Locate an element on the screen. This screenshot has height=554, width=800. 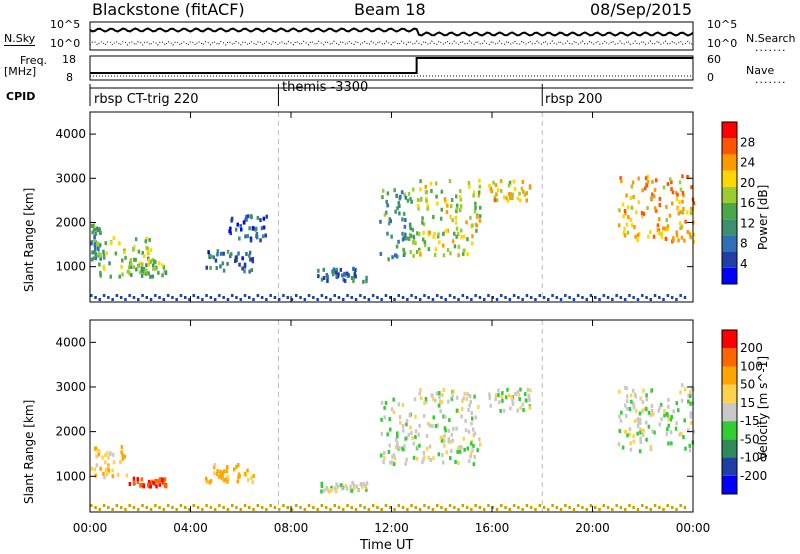
nsearch-tick-top: 10^5 is located at coordinates (722, 24).